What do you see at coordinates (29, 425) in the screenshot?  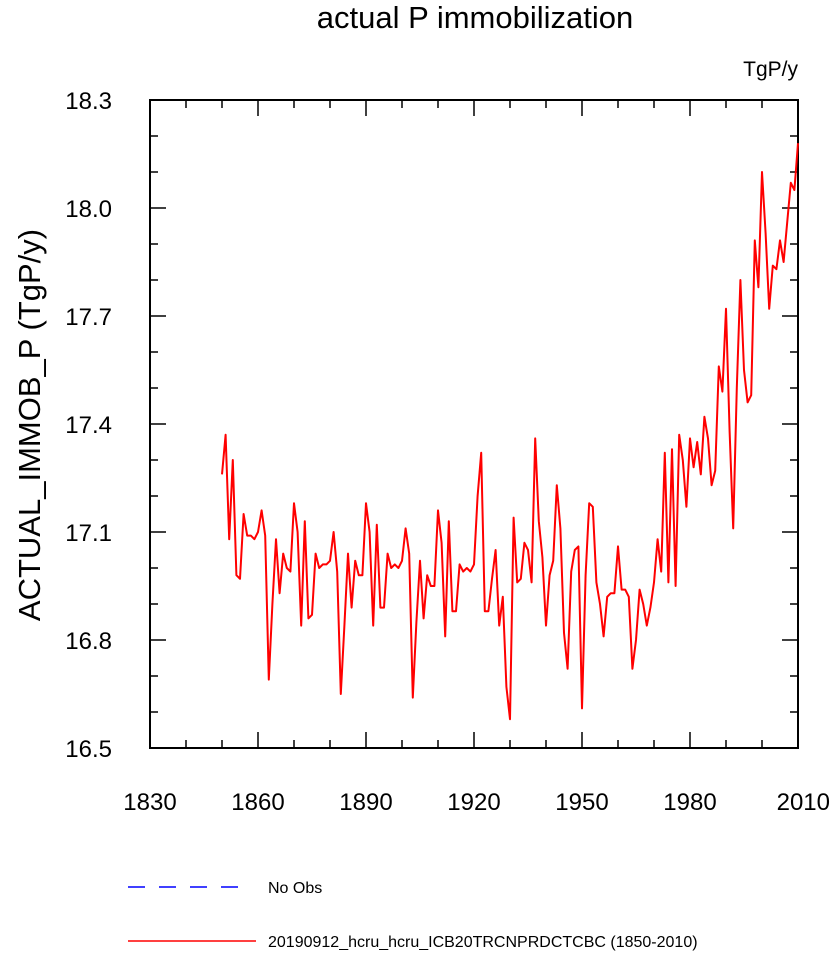 I see `y-axis-label: ACTUAL_IMMOB_P (TgP/y)` at bounding box center [29, 425].